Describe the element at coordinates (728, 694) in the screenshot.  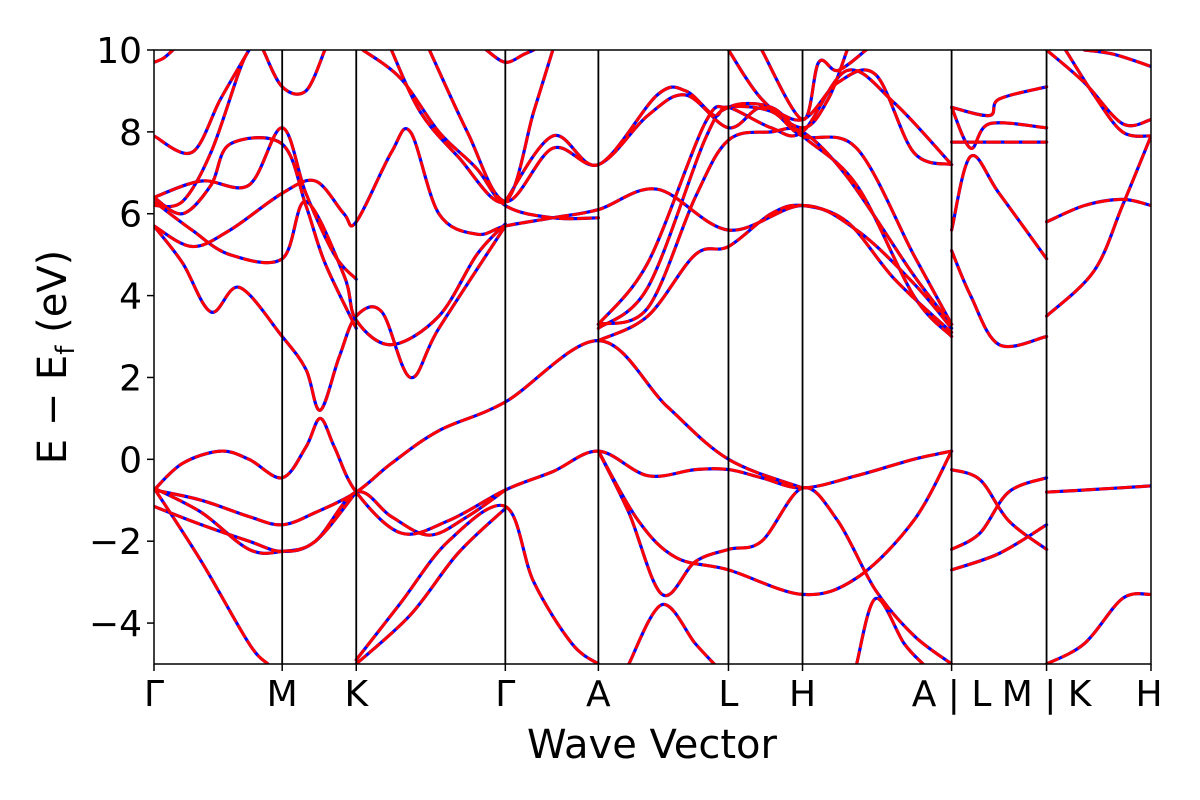
I see `x-tick-label-6: L` at that location.